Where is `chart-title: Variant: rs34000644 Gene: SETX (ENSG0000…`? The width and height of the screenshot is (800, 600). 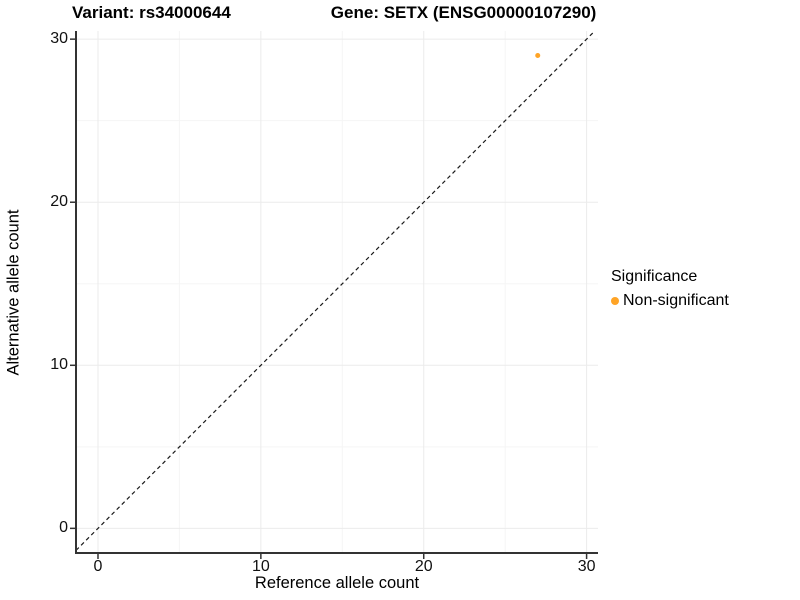
chart-title: Variant: rs34000644 Gene: SETX (ENSG0000… is located at coordinates (334, 13).